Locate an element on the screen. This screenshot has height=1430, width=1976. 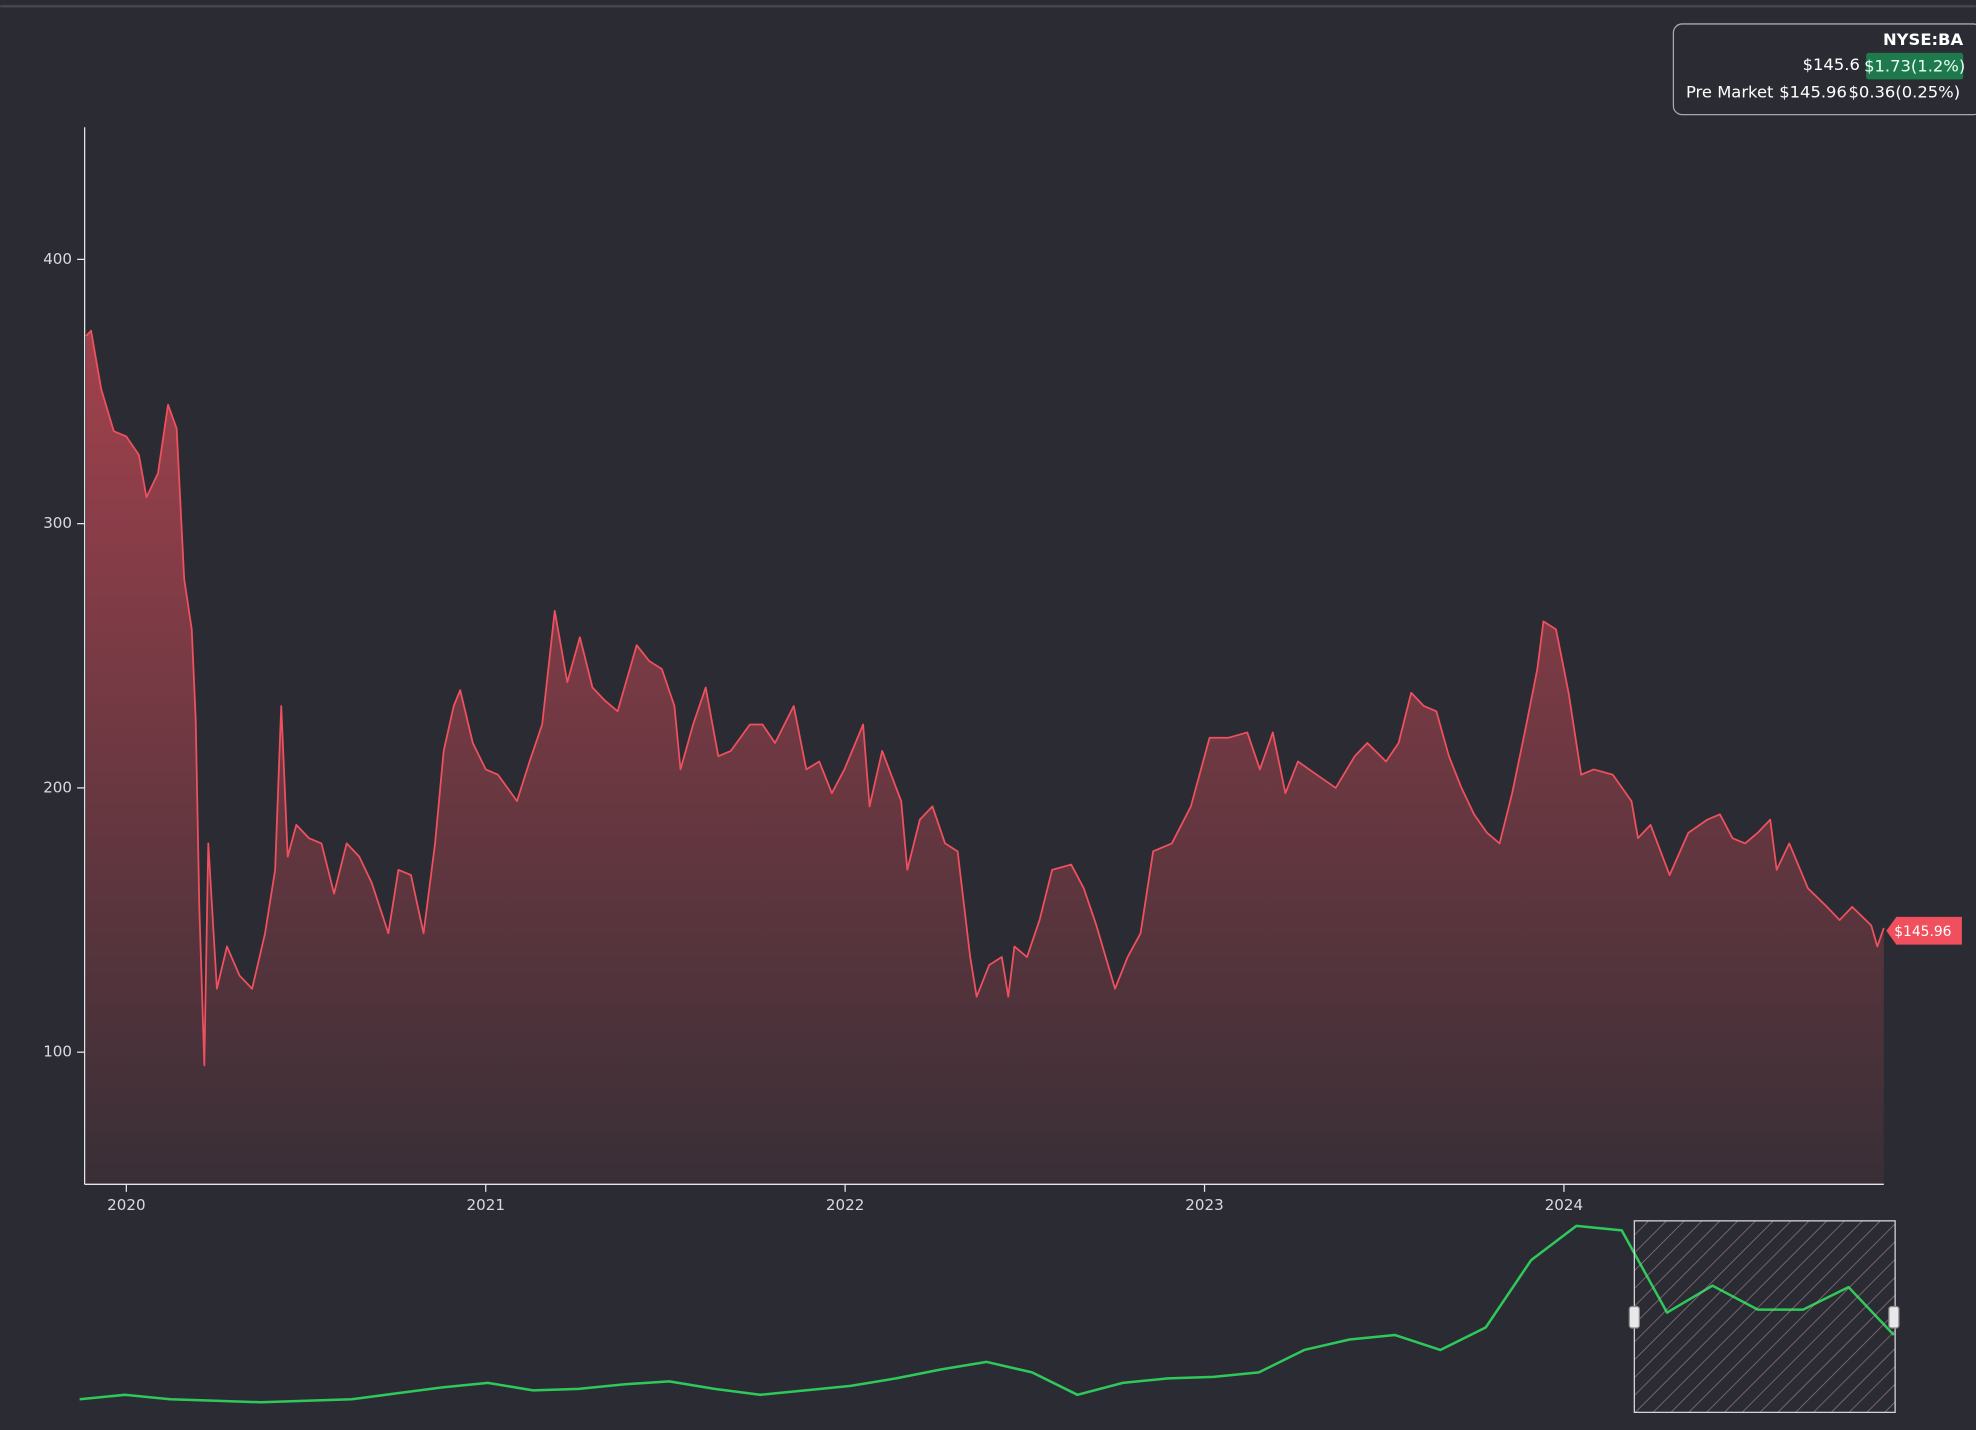
x-tick-label: 2020 is located at coordinates (126, 1205).